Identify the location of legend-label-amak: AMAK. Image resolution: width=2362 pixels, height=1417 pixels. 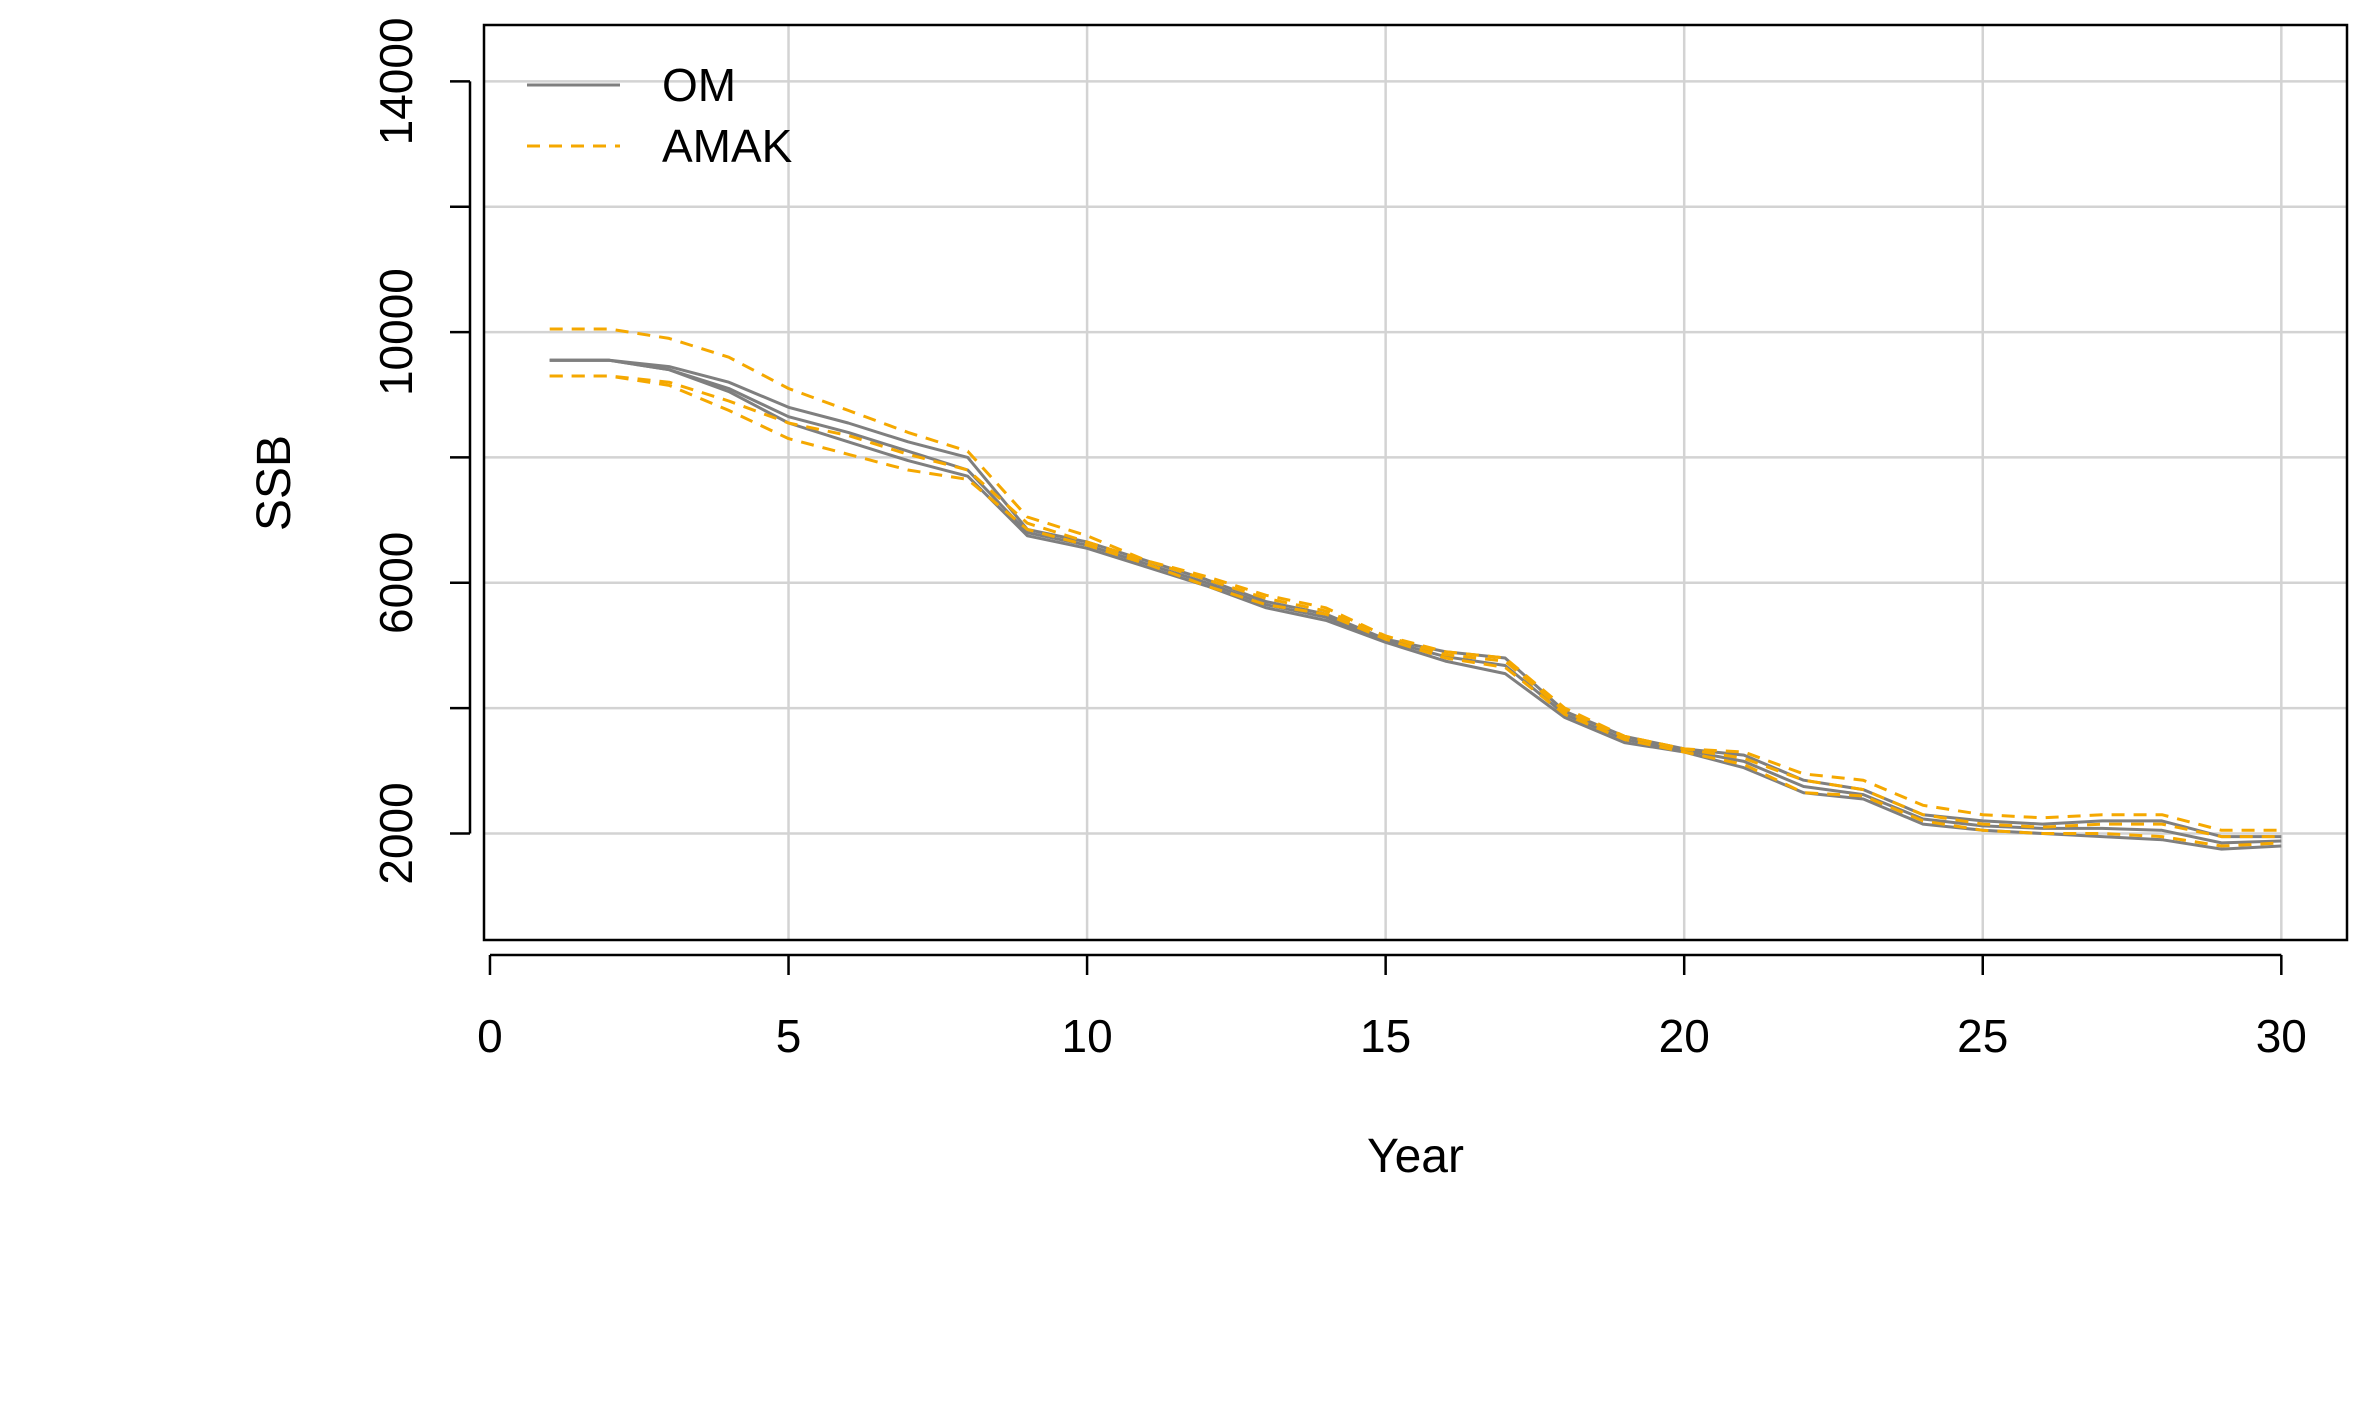
(727, 146).